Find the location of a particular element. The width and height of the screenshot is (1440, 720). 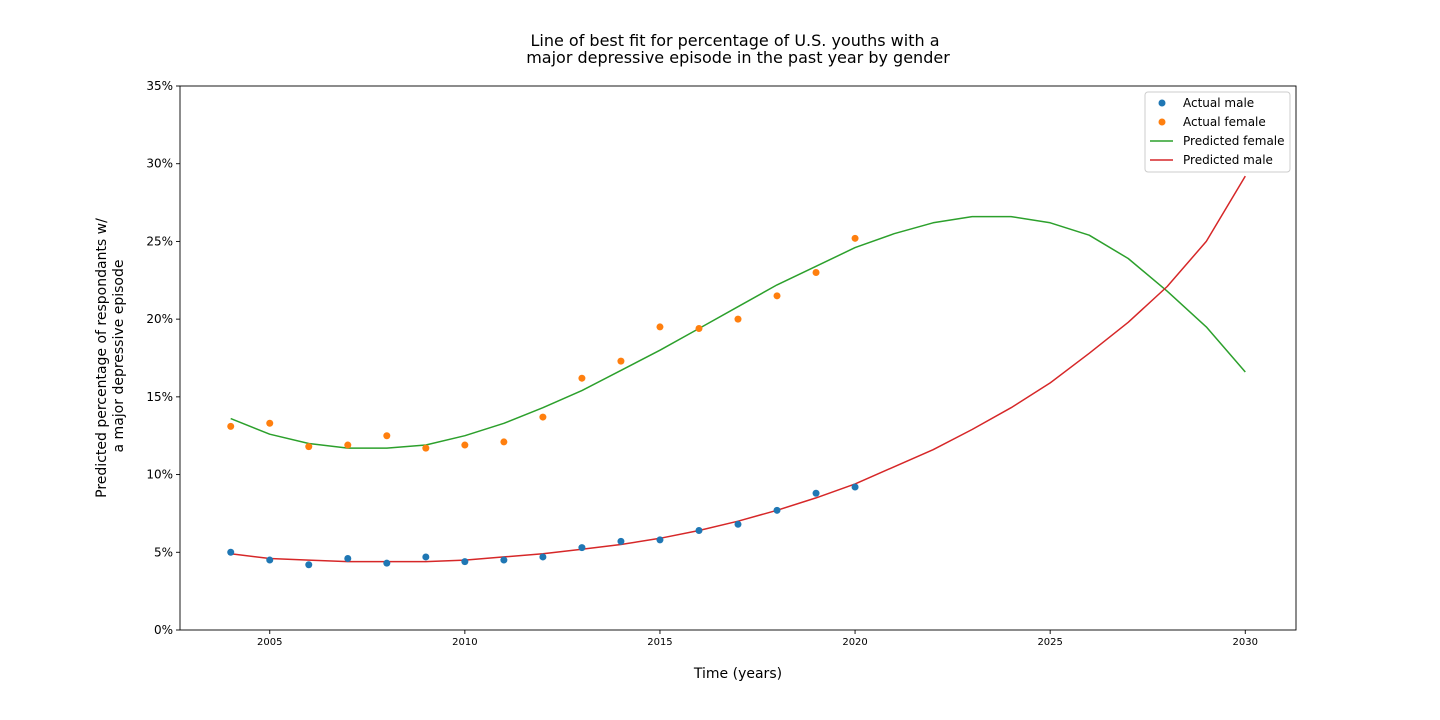

y-tick-label: 35% is located at coordinates (159, 86).